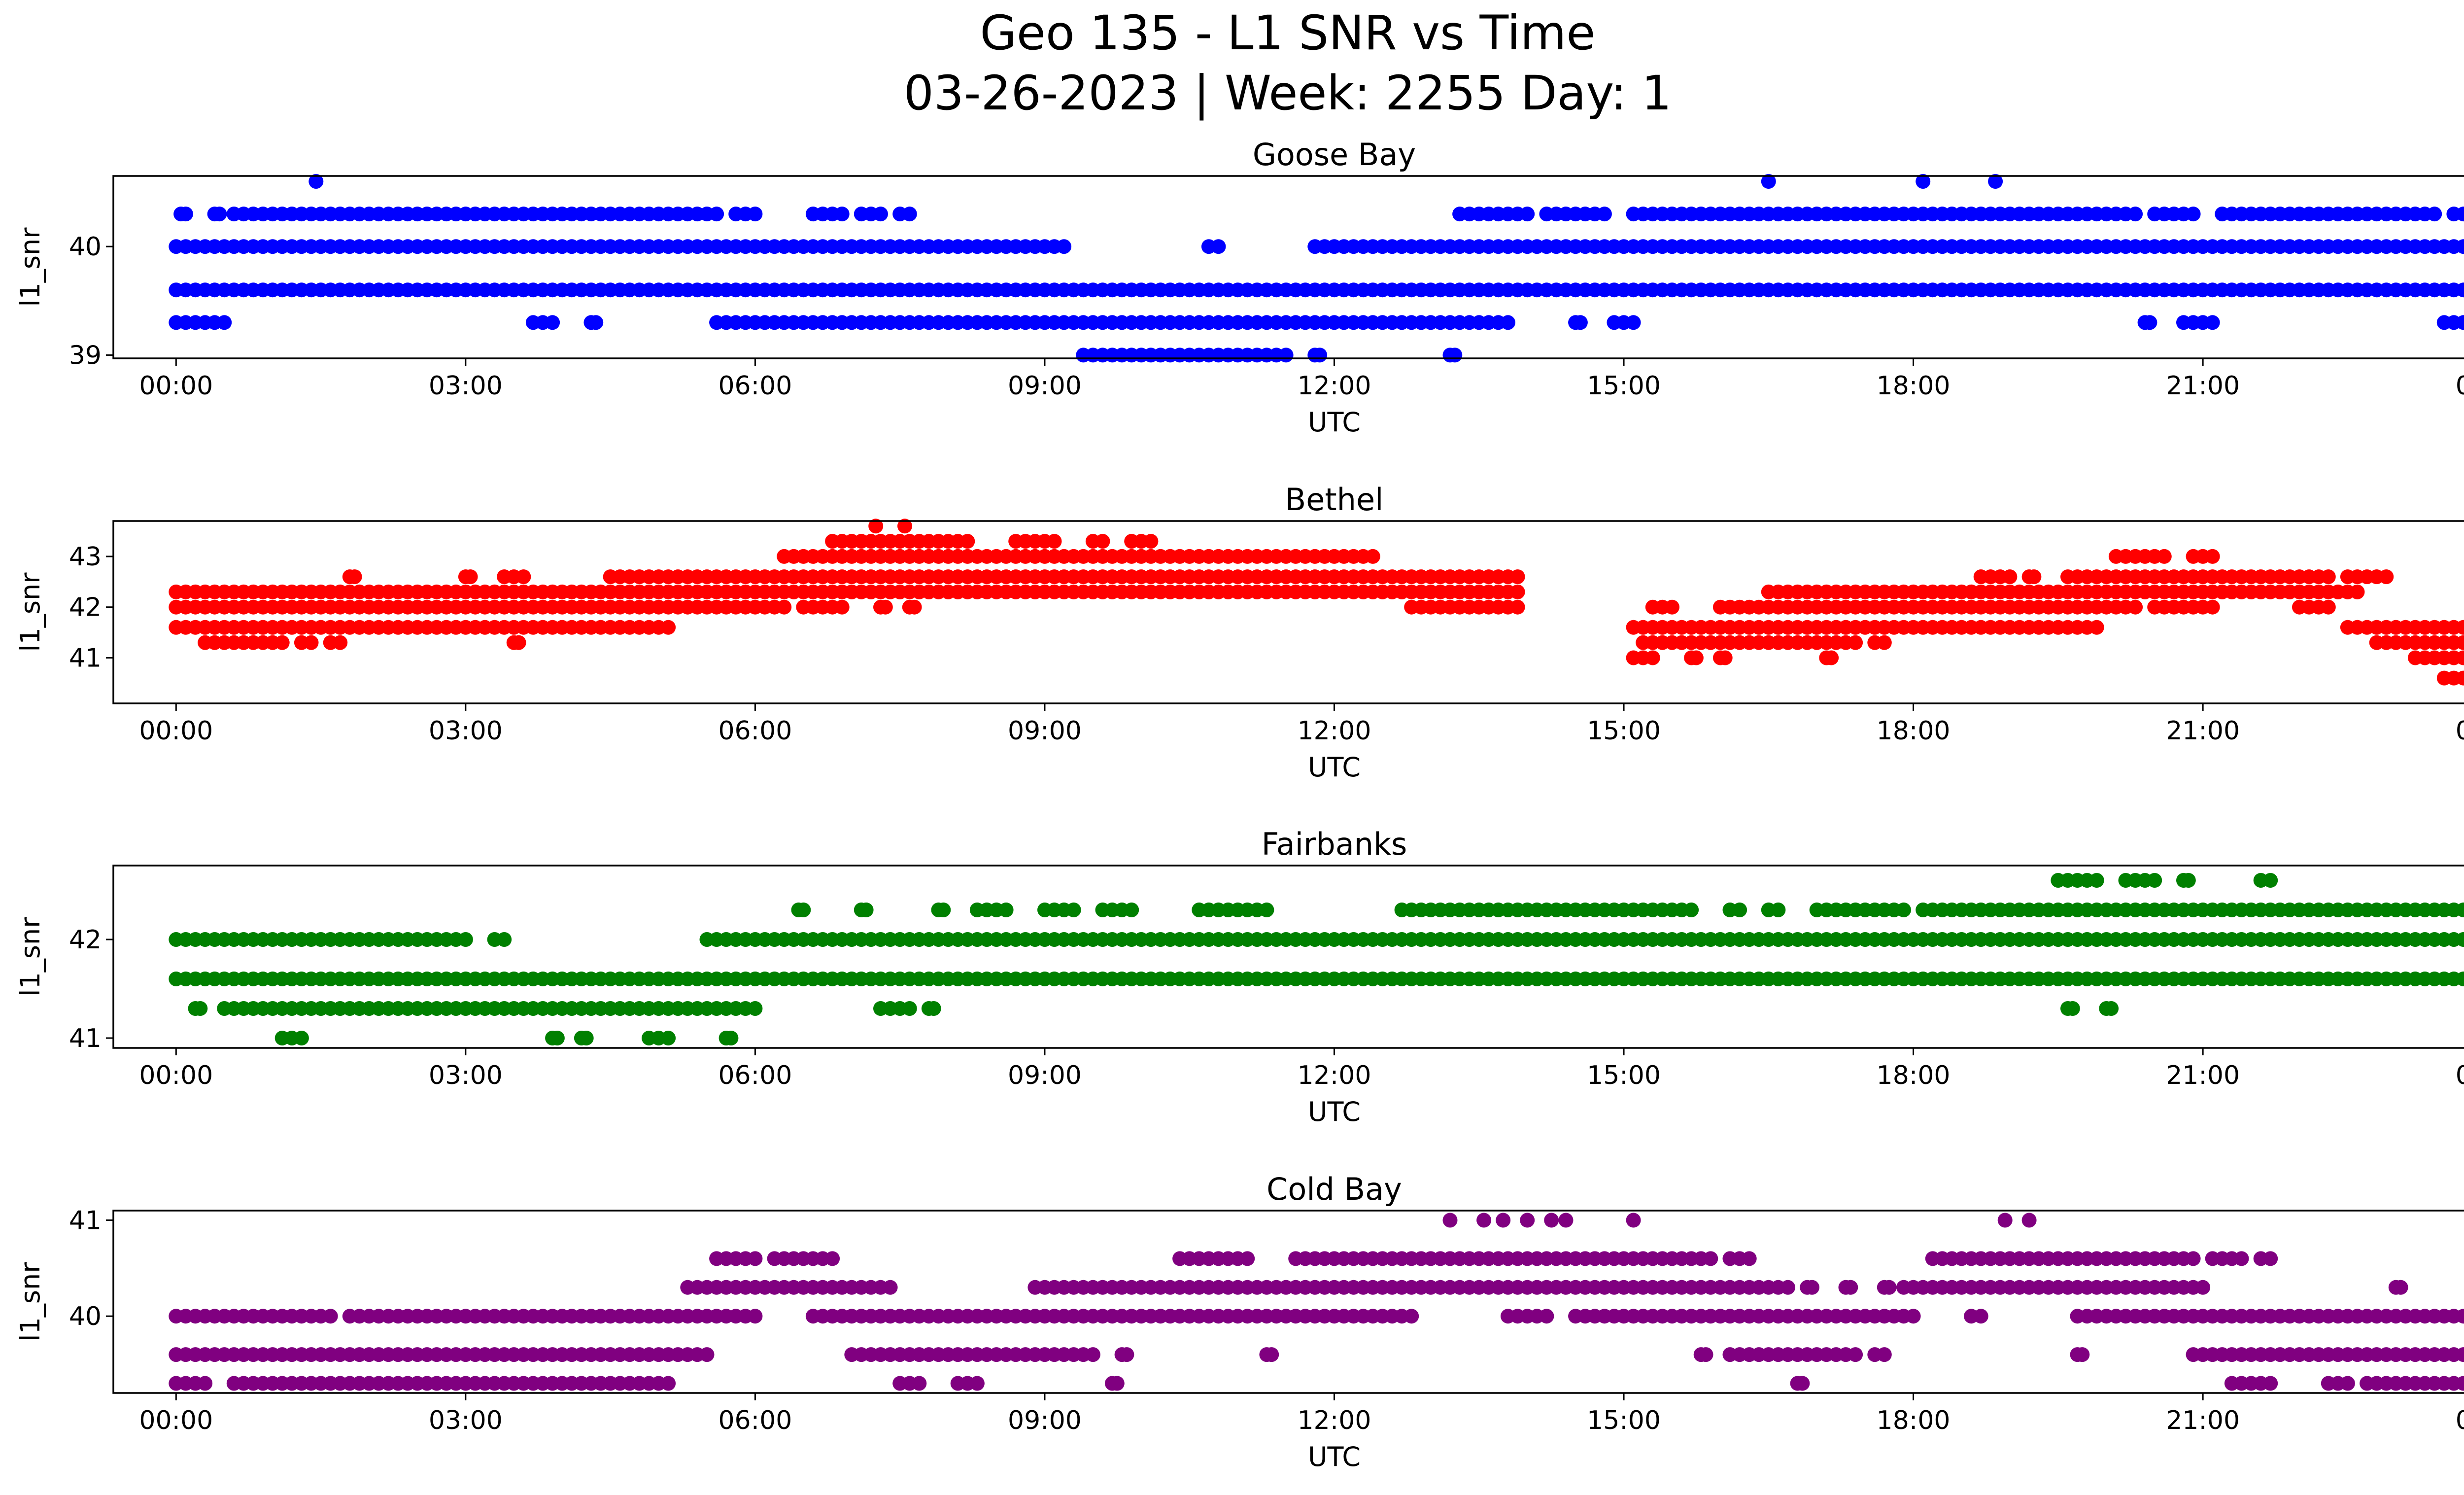 The image size is (2464, 1495). Describe the element at coordinates (85, 608) in the screenshot. I see `bethel-y-tick-label: 42` at that location.